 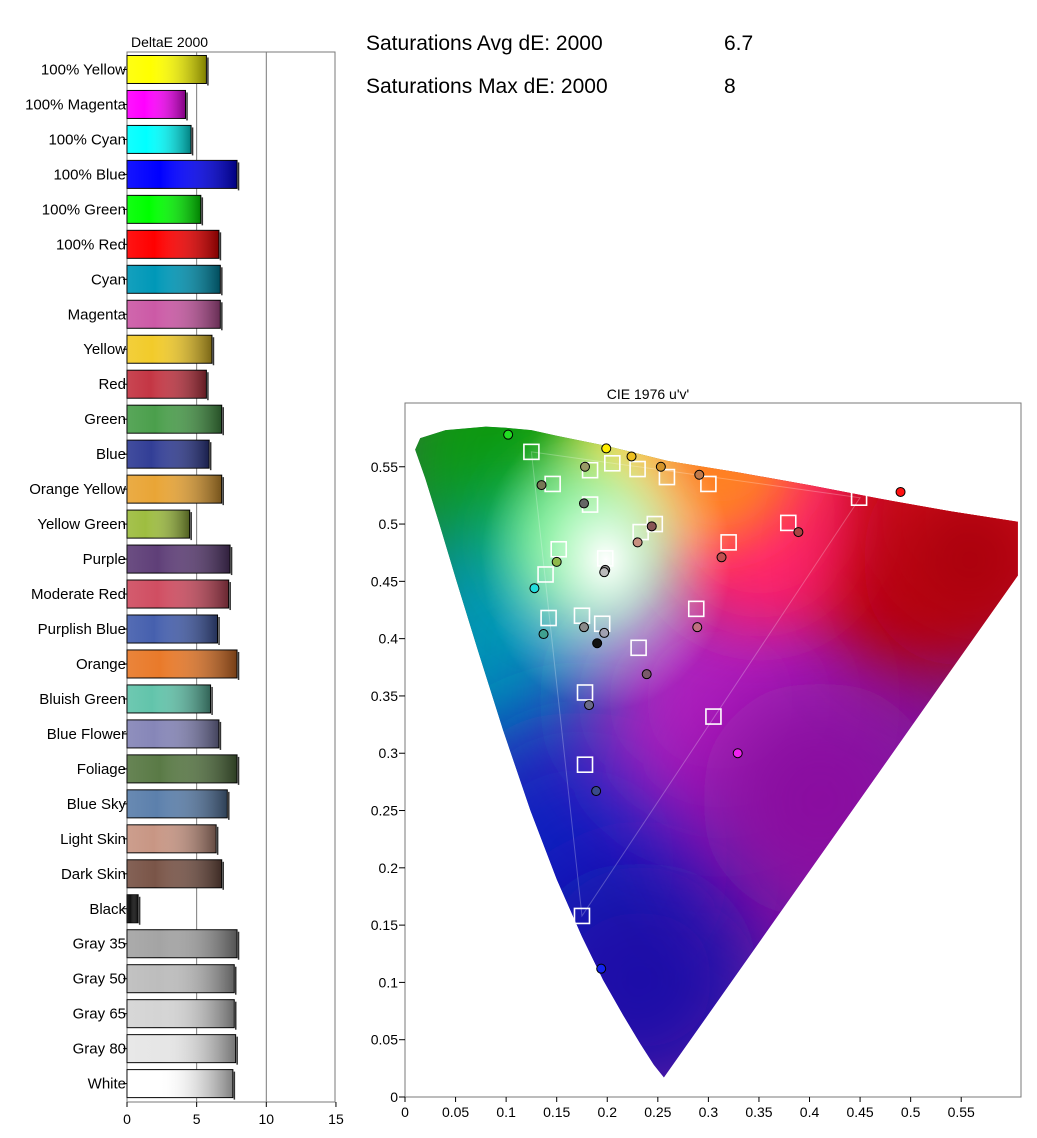 What do you see at coordinates (657, 1112) in the screenshot?
I see `x-tick-label: 0.25` at bounding box center [657, 1112].